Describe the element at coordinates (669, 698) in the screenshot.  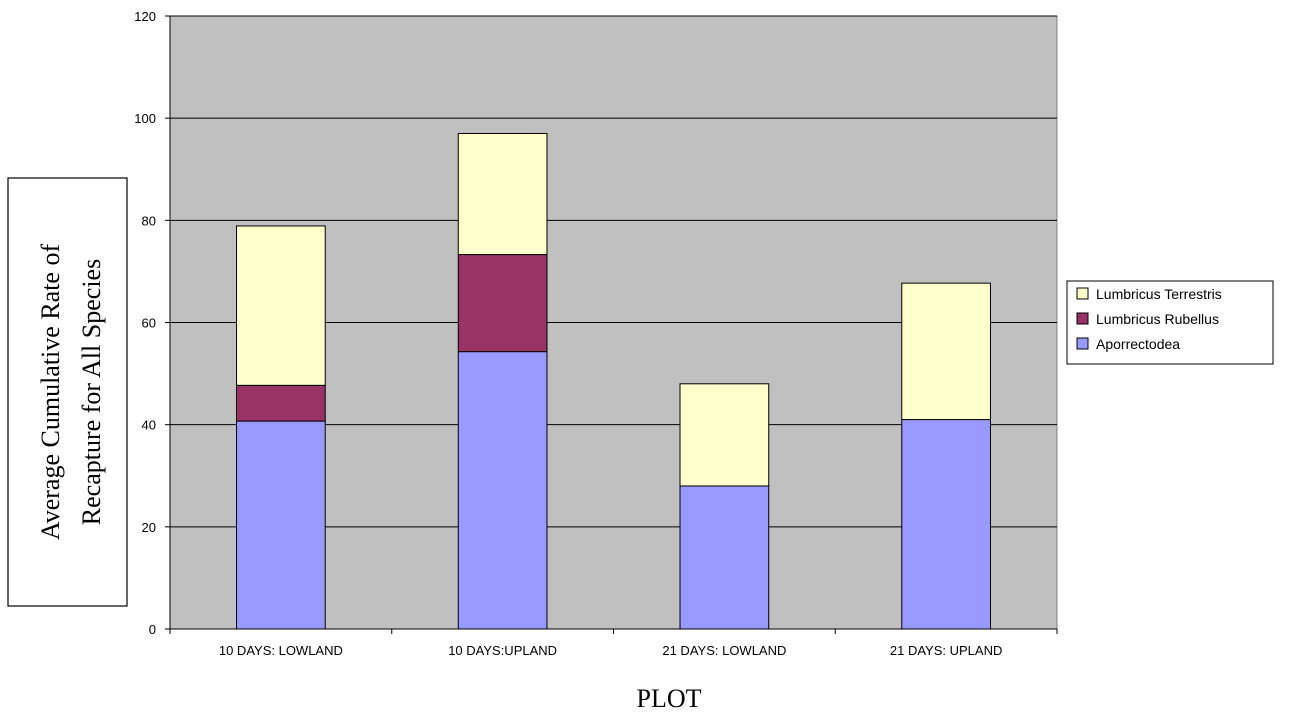
I see `x-axis-title: PLOT` at that location.